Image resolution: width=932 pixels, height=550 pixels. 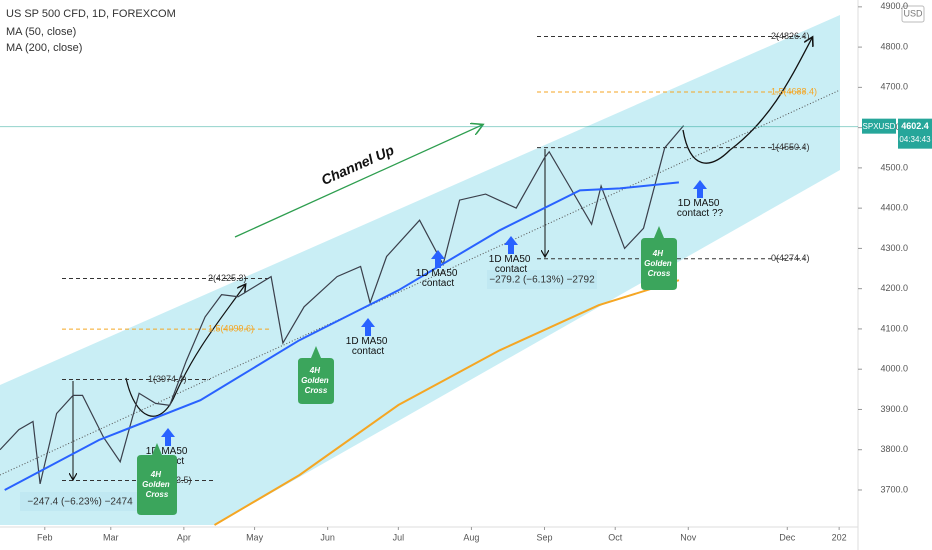 I want to click on y-tick-label: 4800.0, so click(x=894, y=46).